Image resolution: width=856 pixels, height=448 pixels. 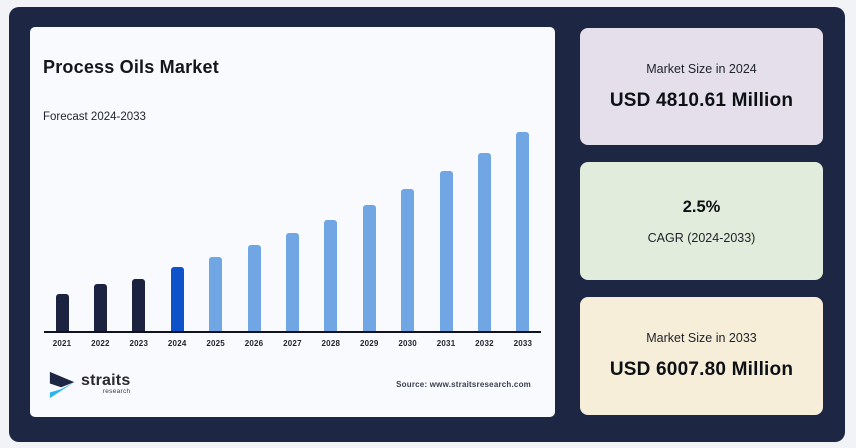 I want to click on x-tick-label: 2028, so click(x=331, y=343).